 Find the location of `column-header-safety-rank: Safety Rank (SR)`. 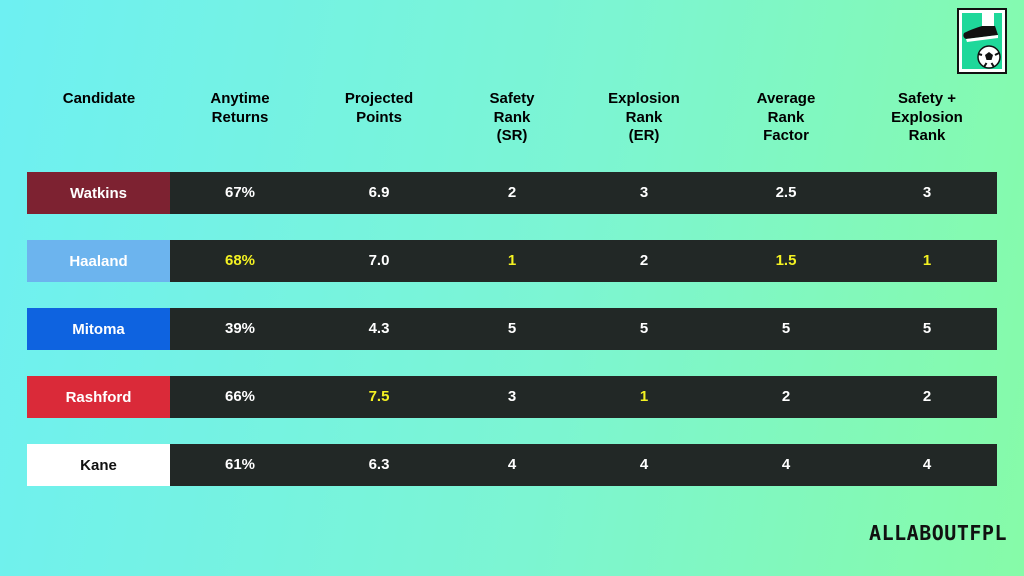

column-header-safety-rank: Safety Rank (SR) is located at coordinates (512, 118).